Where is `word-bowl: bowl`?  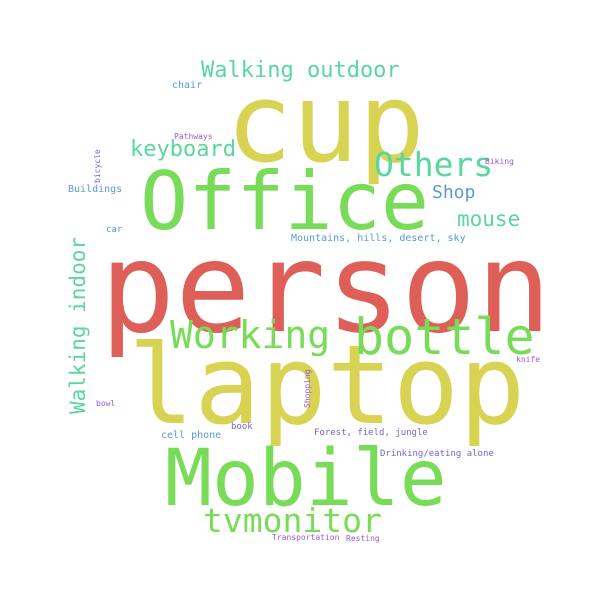 word-bowl: bowl is located at coordinates (106, 403).